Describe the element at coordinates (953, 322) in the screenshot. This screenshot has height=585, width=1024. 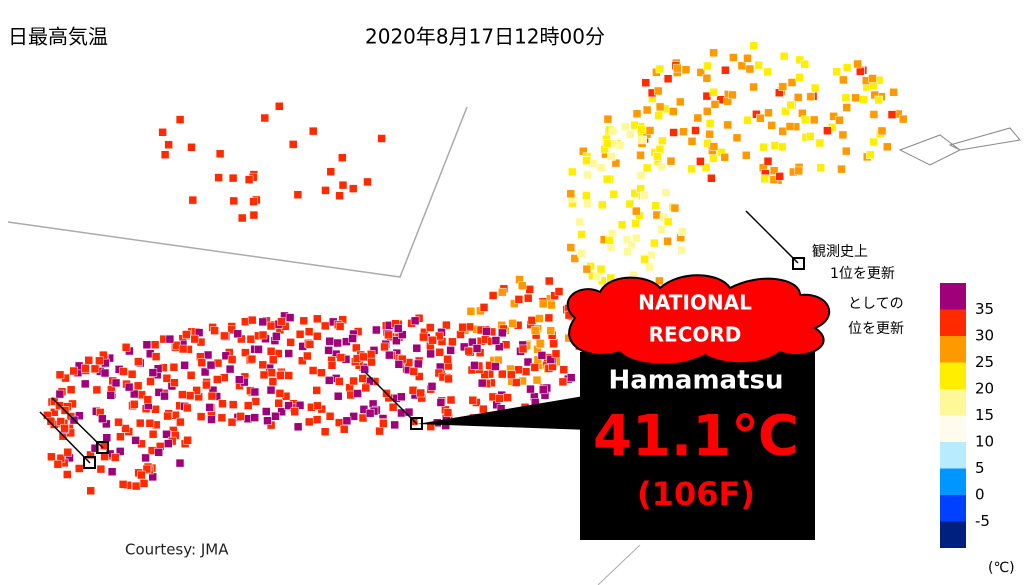
I see `legend-swatch` at that location.